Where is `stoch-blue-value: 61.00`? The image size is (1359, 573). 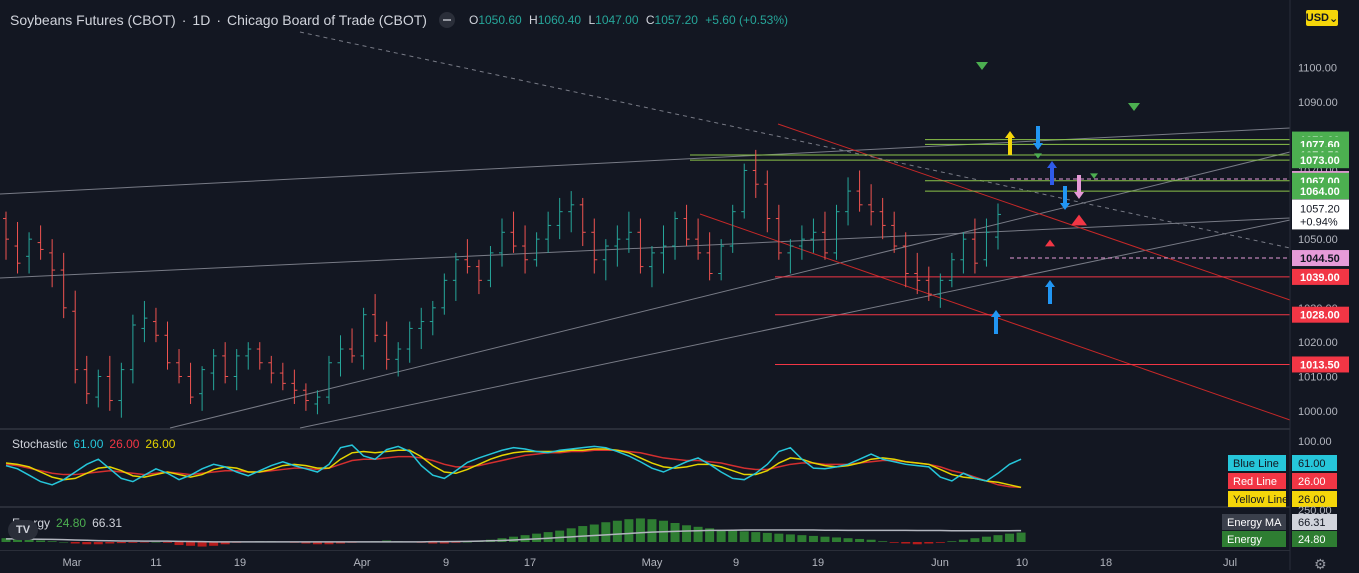
stoch-blue-value: 61.00 is located at coordinates (88, 444).